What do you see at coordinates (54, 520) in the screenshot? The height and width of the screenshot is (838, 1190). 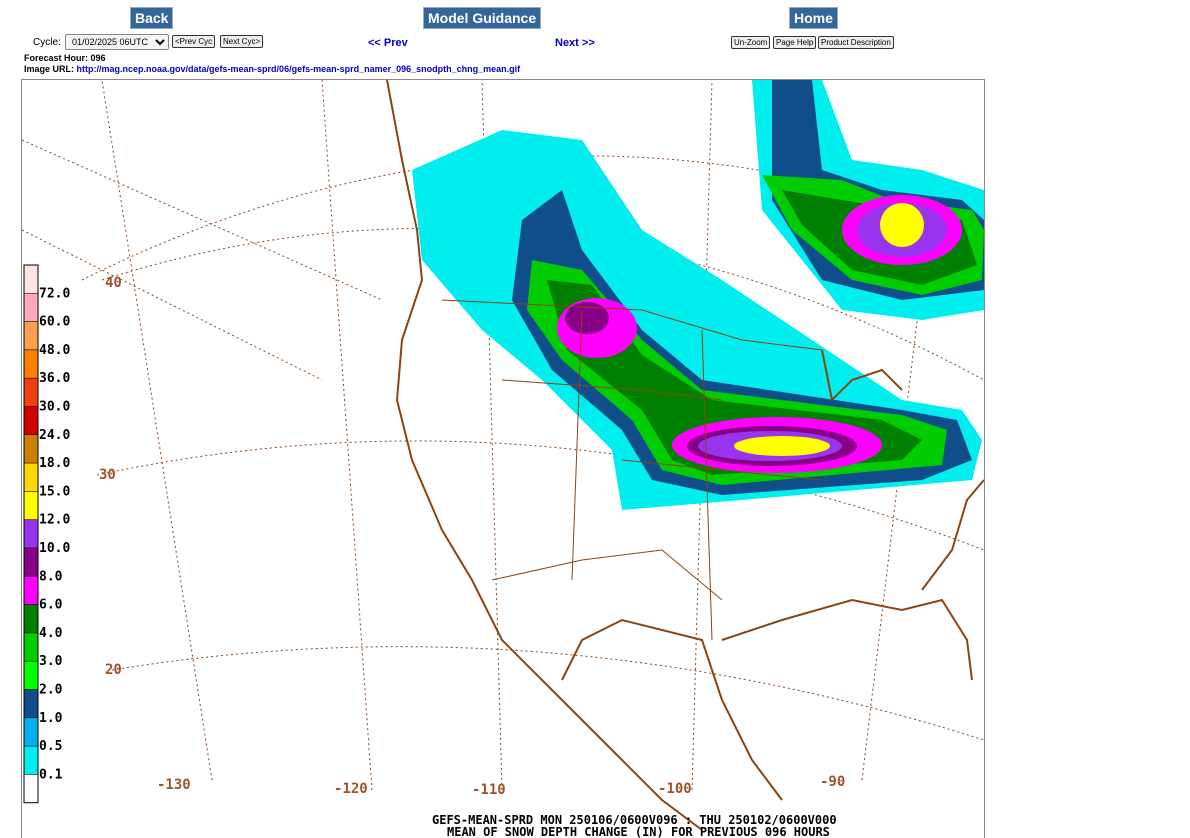 I see `legend-label: 12.0` at bounding box center [54, 520].